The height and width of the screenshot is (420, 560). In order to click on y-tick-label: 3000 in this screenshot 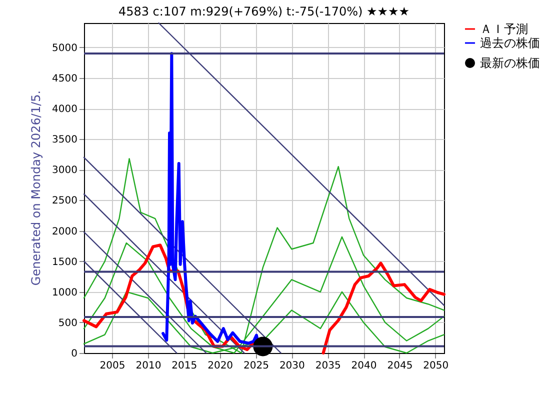, I will do `click(65, 170)`.